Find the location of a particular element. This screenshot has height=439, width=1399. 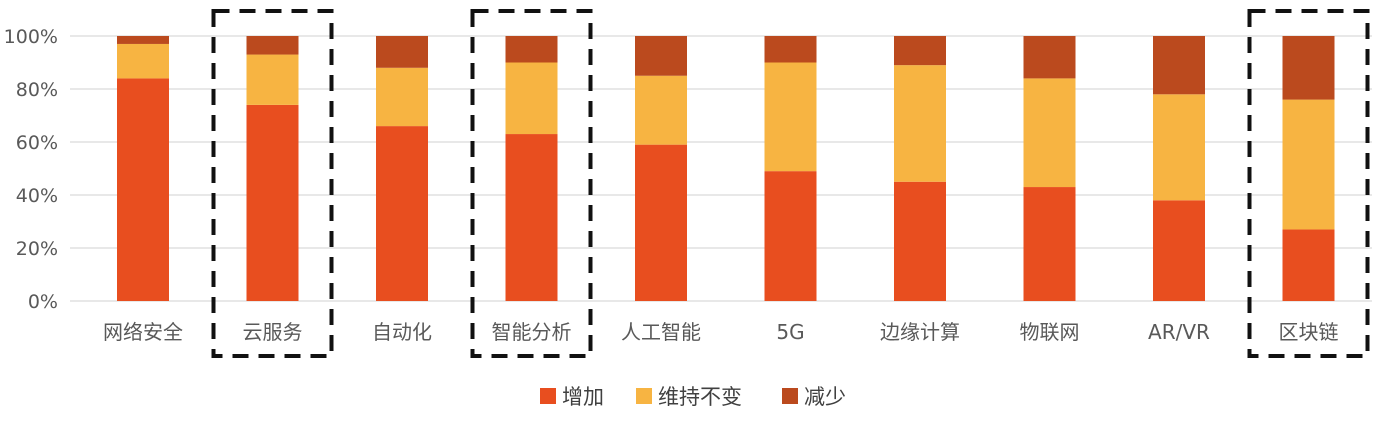

x-tick-label: AR/VR is located at coordinates (1179, 332).